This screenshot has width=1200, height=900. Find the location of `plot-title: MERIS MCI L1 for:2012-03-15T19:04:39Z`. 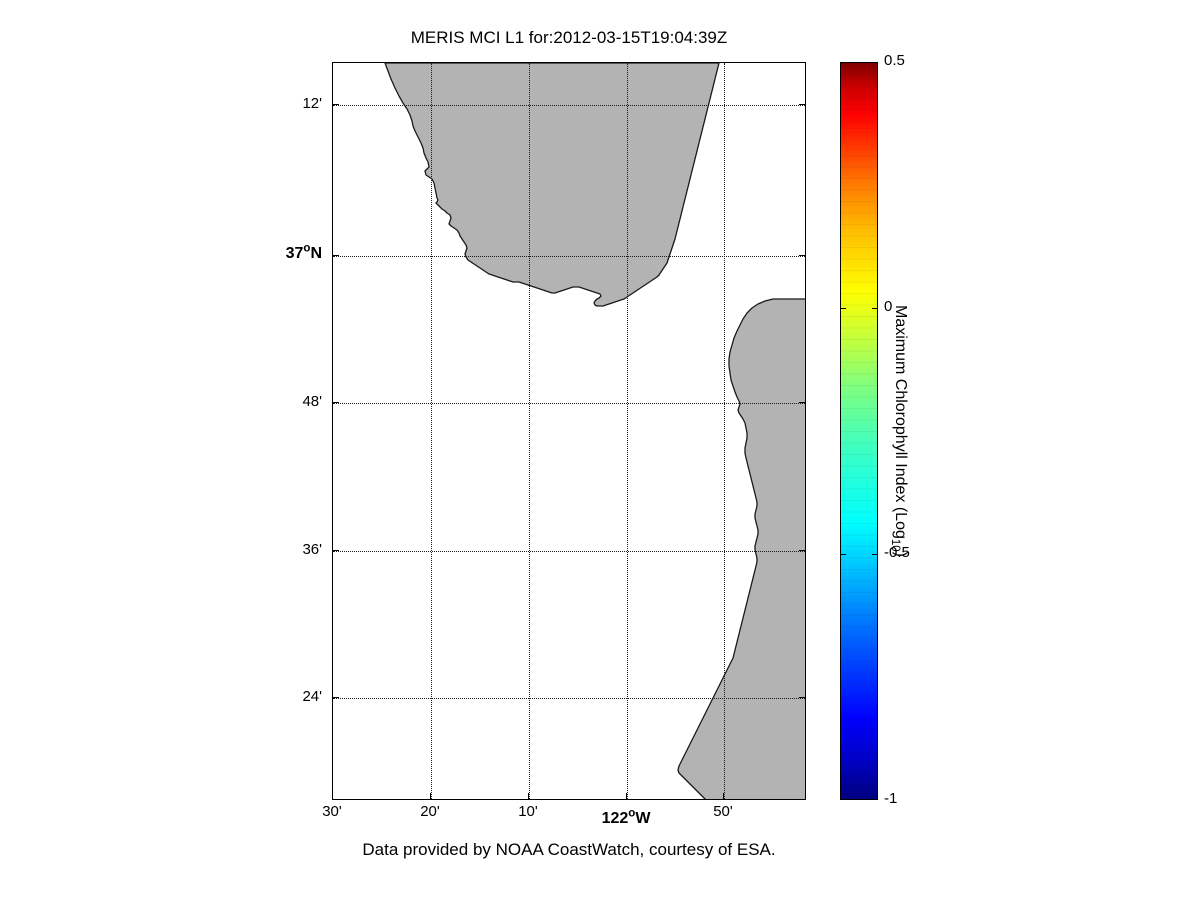

plot-title: MERIS MCI L1 for:2012-03-15T19:04:39Z is located at coordinates (569, 37).